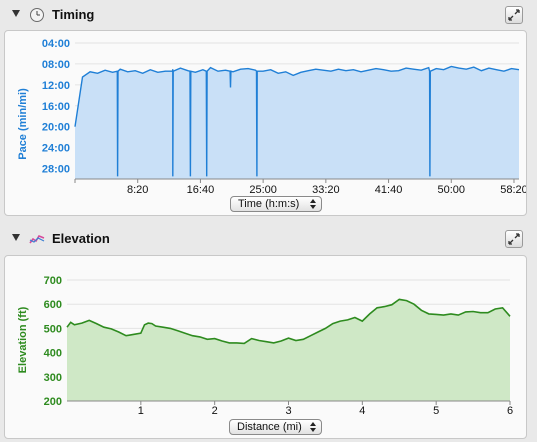 The image size is (537, 442). What do you see at coordinates (56, 149) in the screenshot?
I see `timing-y-tick-label: 24:00` at bounding box center [56, 149].